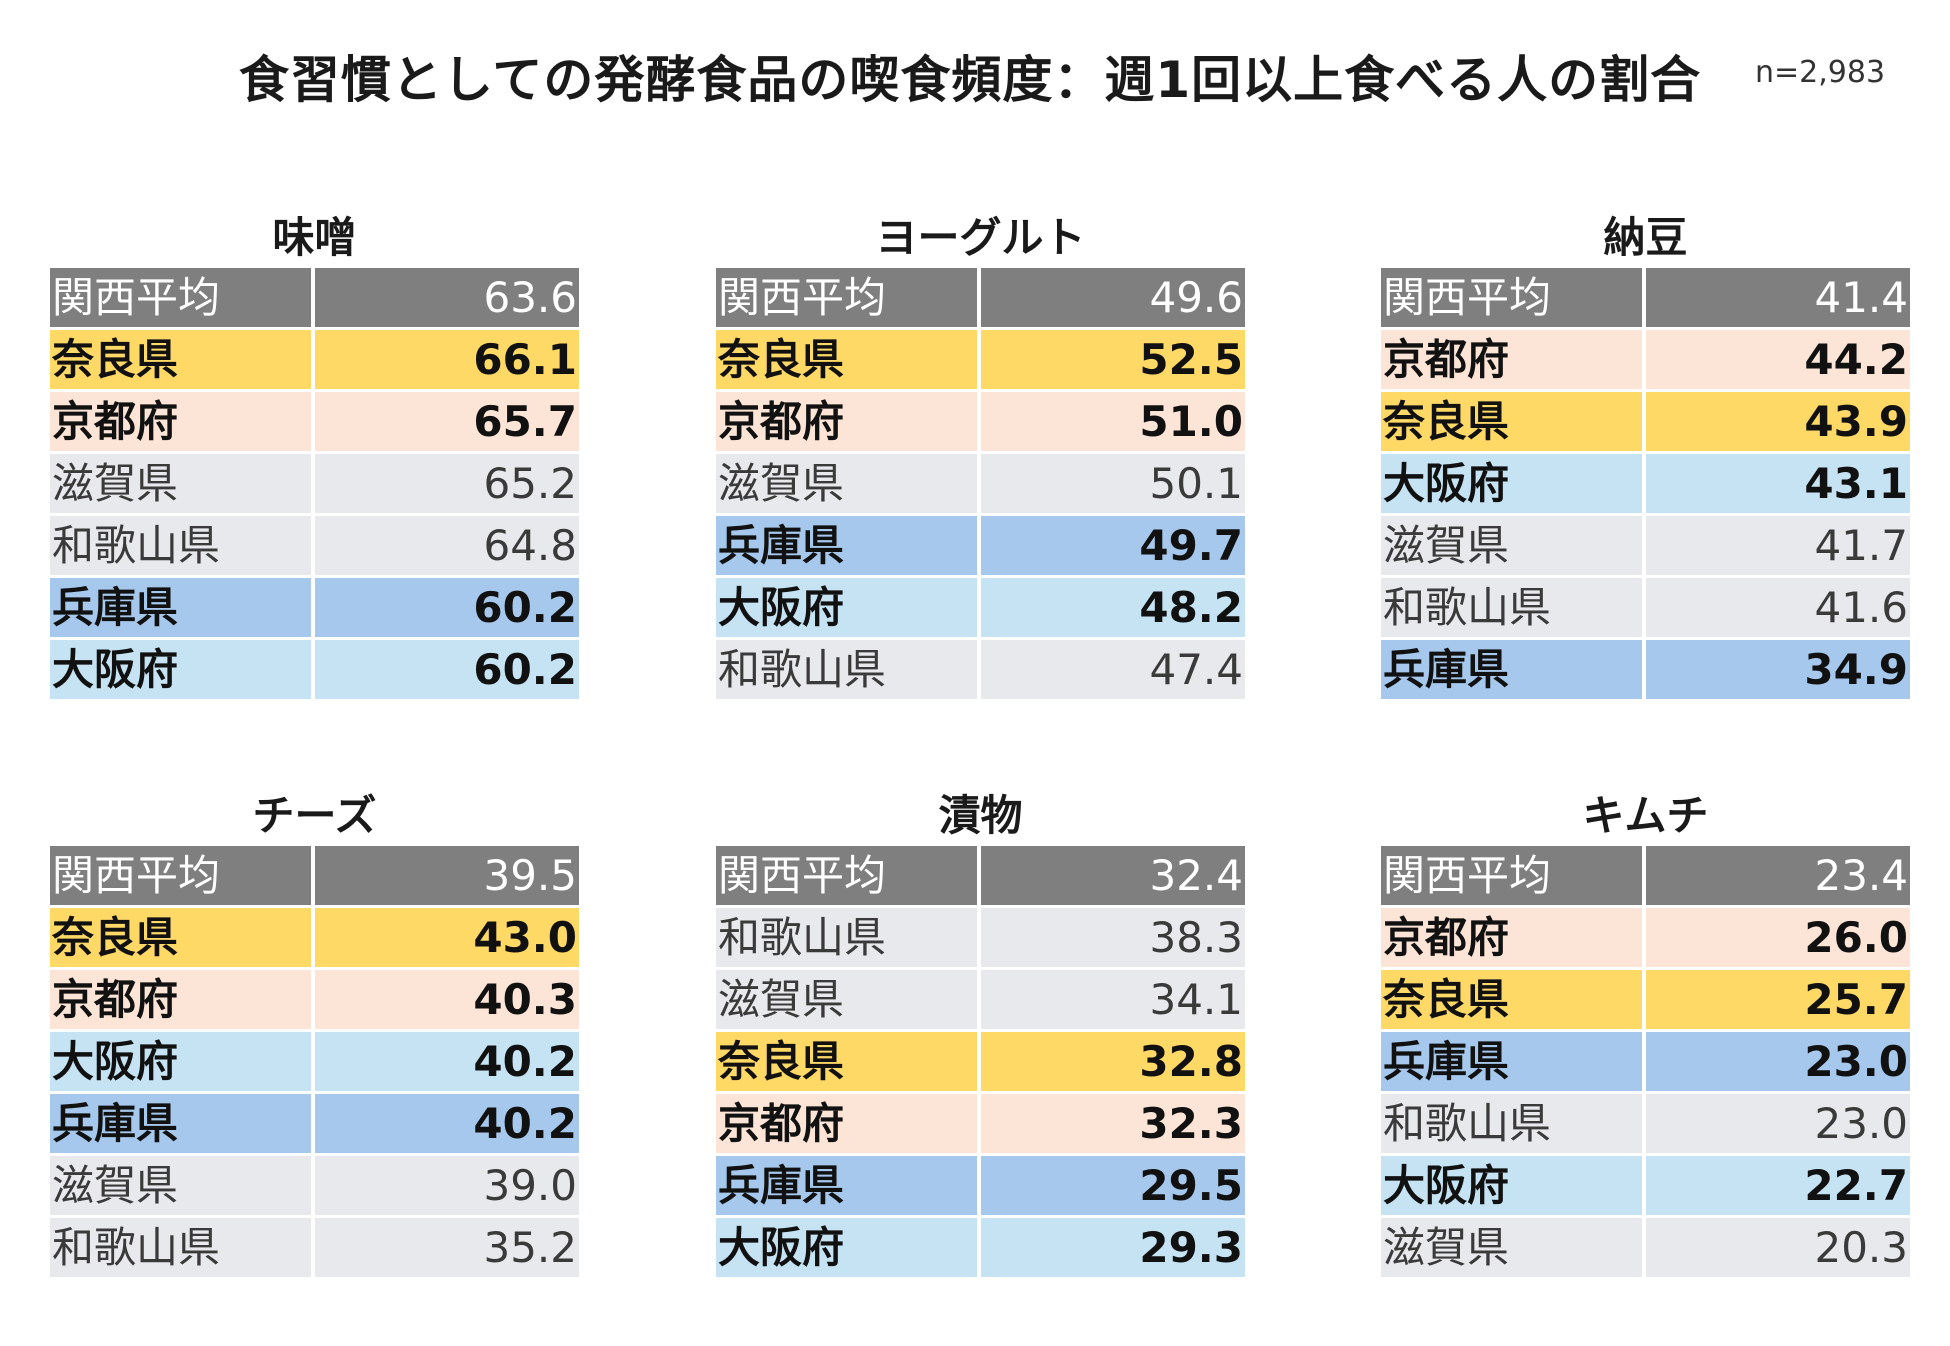  Describe the element at coordinates (846, 937) in the screenshot. I see `prefecture-label: 和歌山県` at that location.